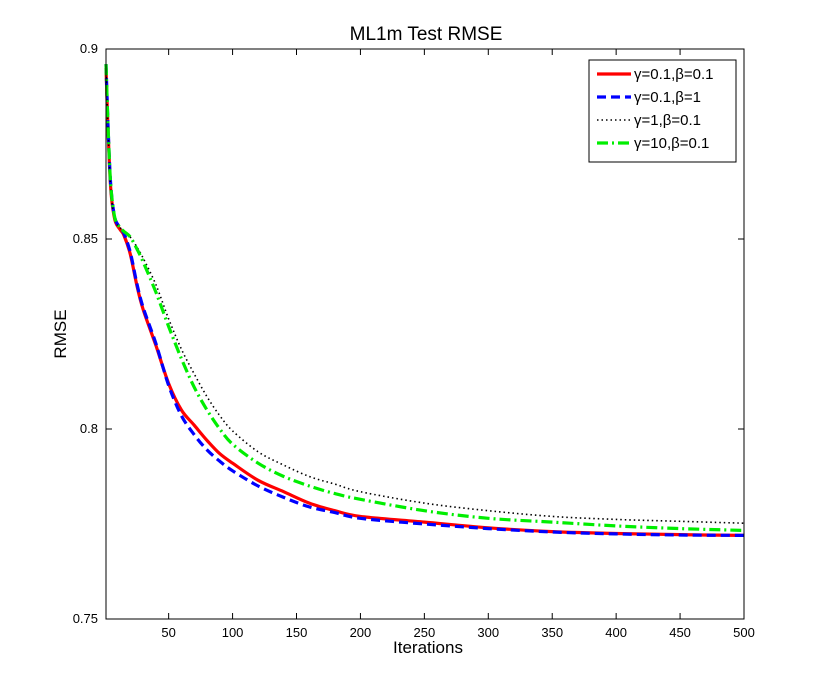 This screenshot has height=694, width=822. What do you see at coordinates (233, 632) in the screenshot?
I see `x-tick-label: 100` at bounding box center [233, 632].